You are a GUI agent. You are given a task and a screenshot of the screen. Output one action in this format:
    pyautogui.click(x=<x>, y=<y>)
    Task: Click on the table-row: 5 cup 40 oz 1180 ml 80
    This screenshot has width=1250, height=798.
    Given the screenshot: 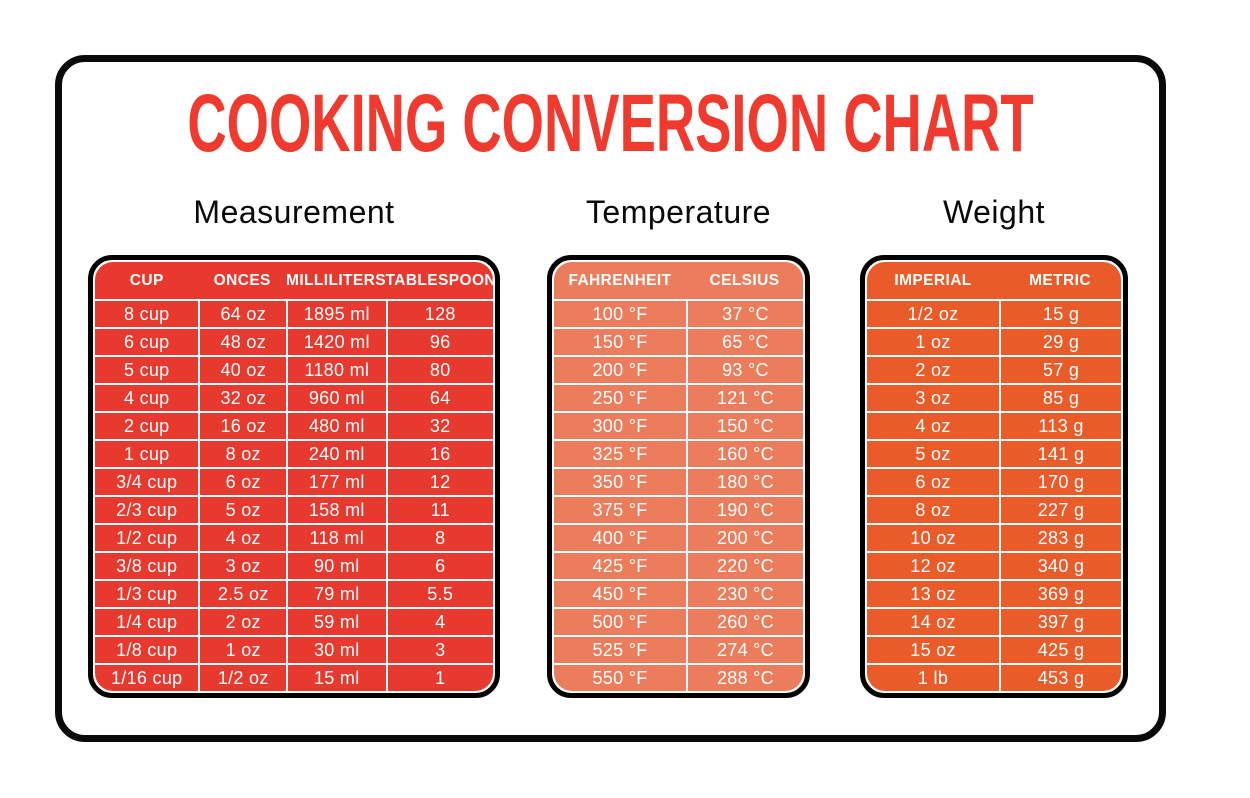 What is the action you would take?
    pyautogui.click(x=294, y=369)
    